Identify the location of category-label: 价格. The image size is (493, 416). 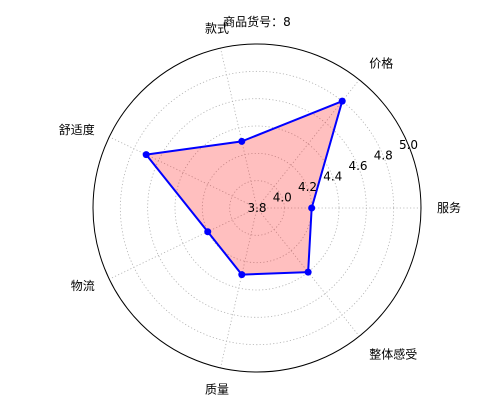
(381, 62).